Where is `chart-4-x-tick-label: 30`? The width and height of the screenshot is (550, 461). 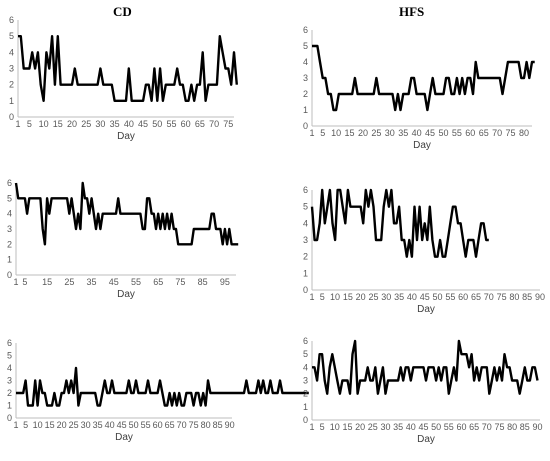
chart-4-x-tick-label: 30 is located at coordinates (386, 297).